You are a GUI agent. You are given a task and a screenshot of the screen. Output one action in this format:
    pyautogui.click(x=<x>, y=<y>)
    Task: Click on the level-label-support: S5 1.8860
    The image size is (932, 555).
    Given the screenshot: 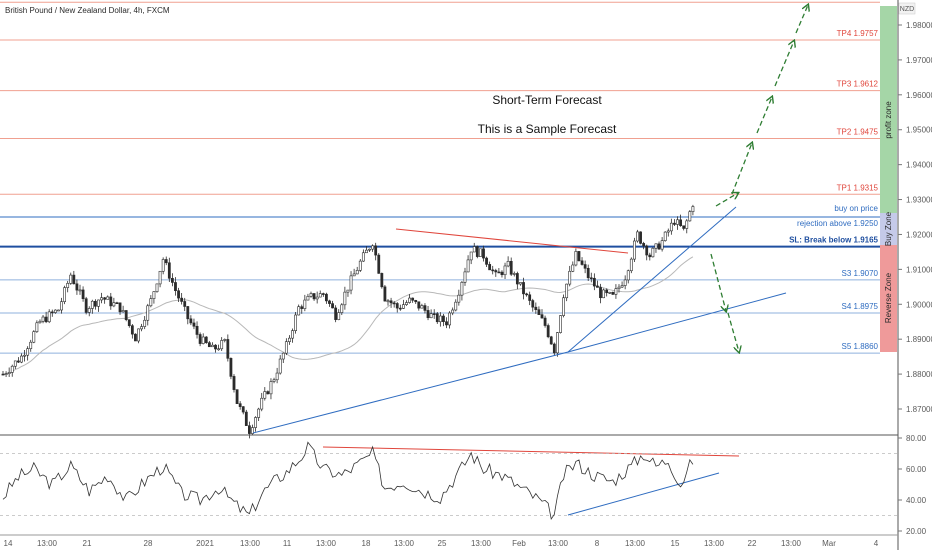 What is the action you would take?
    pyautogui.click(x=860, y=346)
    